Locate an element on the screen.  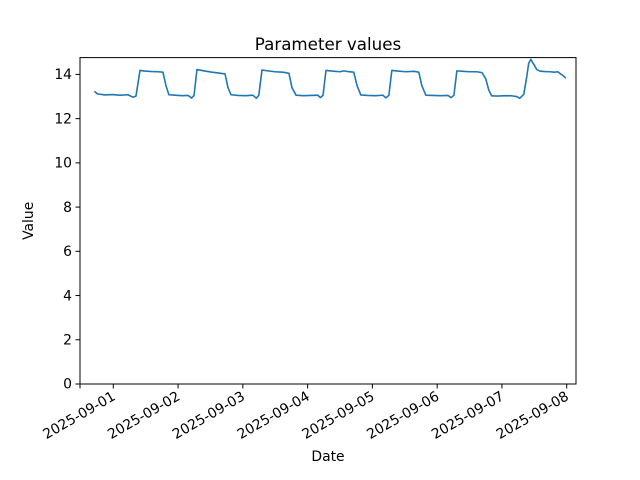
x-tick-label: 2025-09-01 is located at coordinates (79, 416).